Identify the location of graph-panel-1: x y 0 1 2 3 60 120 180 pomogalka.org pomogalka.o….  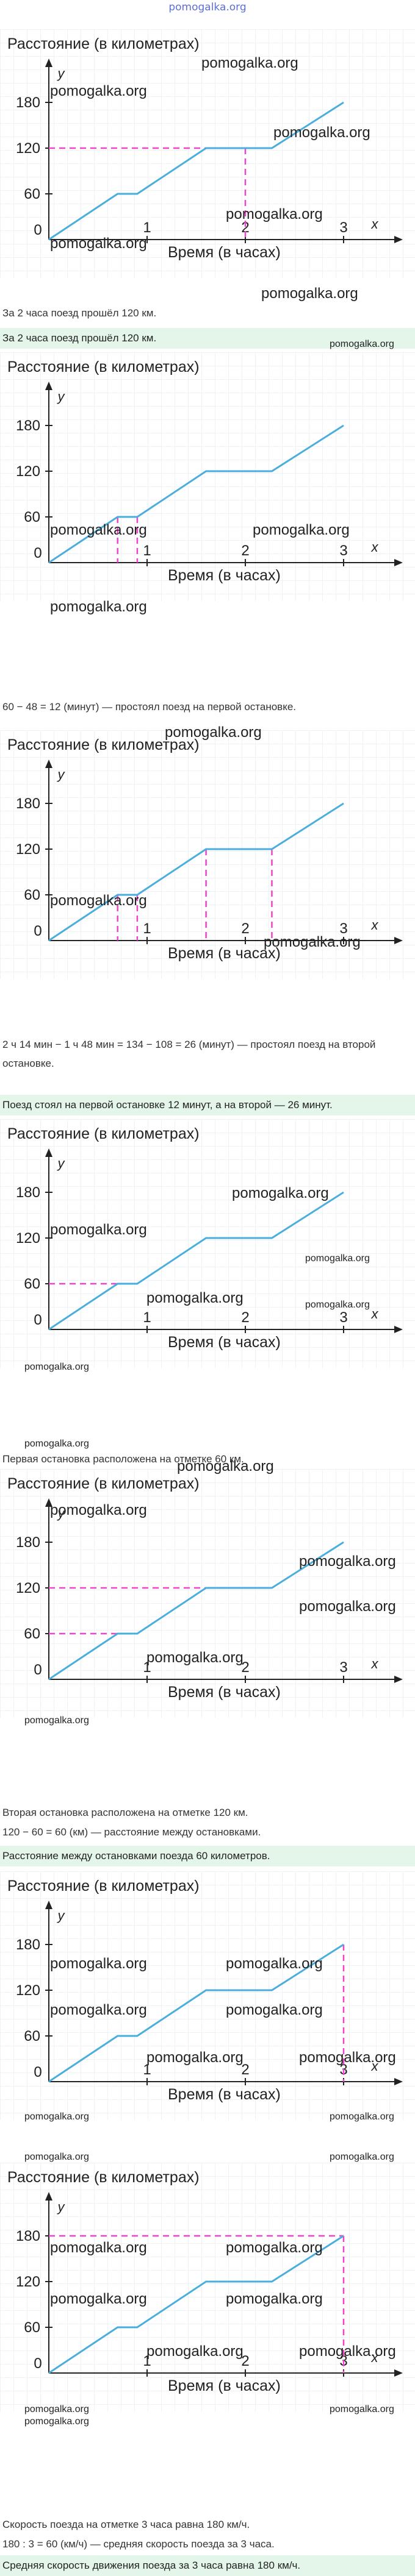
(208, 165).